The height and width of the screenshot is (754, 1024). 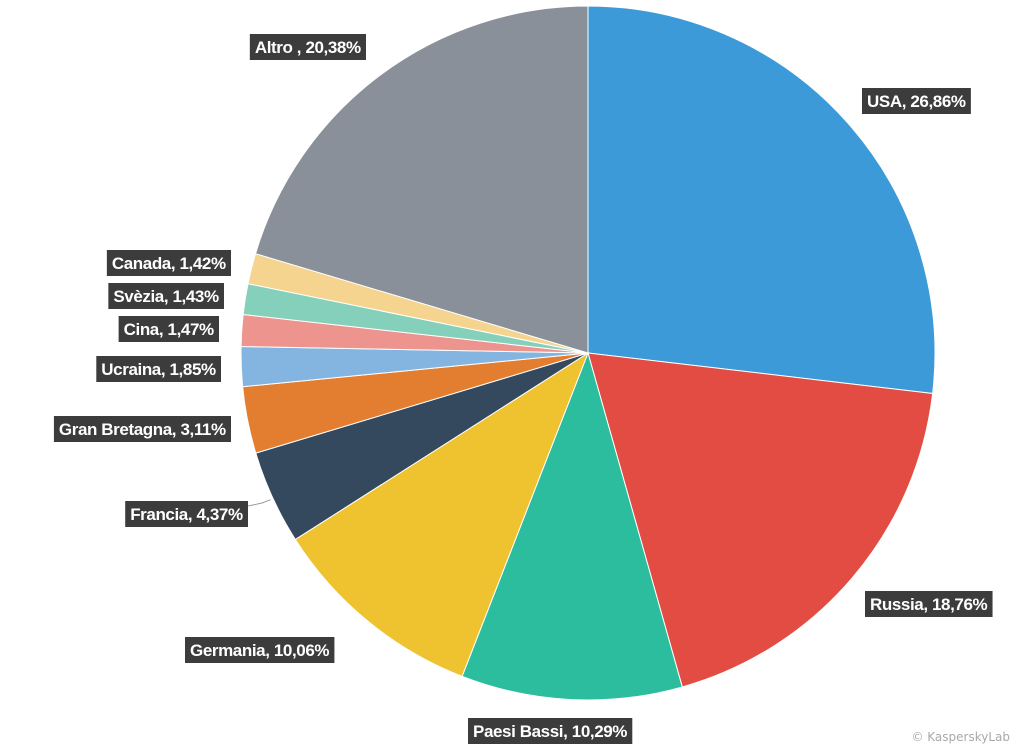 What do you see at coordinates (572, 526) in the screenshot?
I see `pie-slice-paesi-bassi` at bounding box center [572, 526].